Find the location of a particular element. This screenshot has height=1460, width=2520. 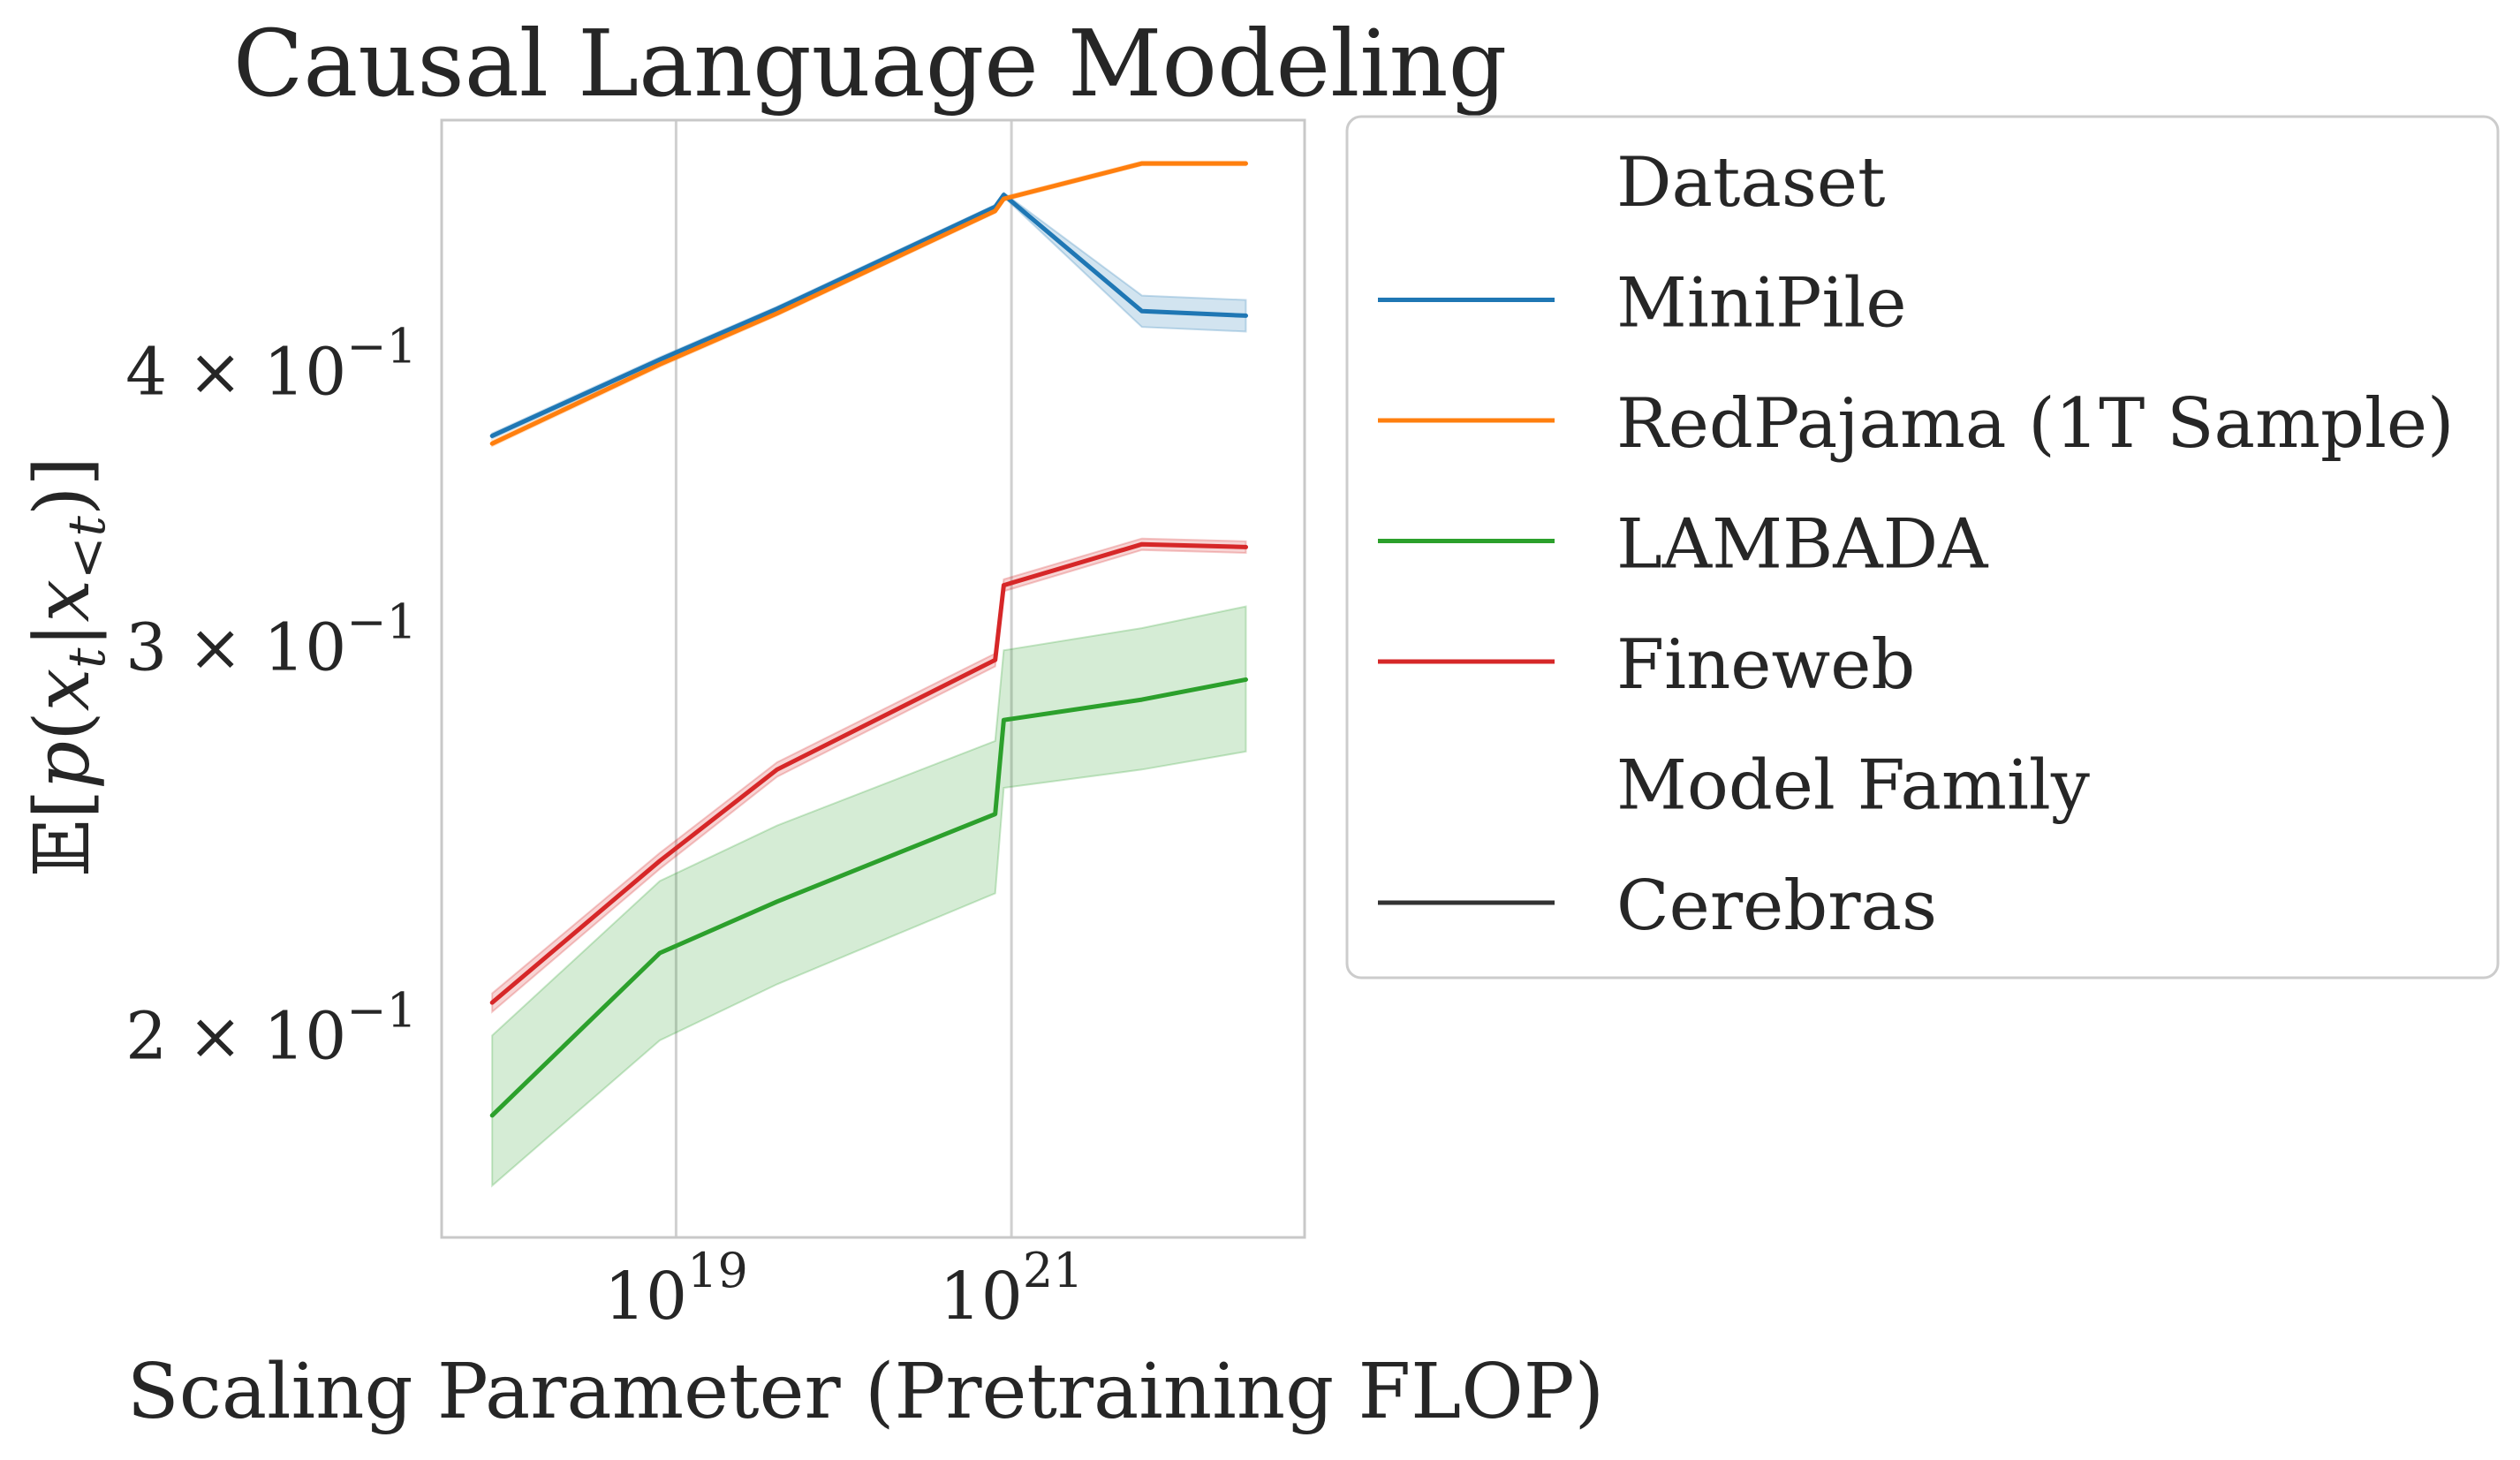

band-lambada is located at coordinates (869, 896).